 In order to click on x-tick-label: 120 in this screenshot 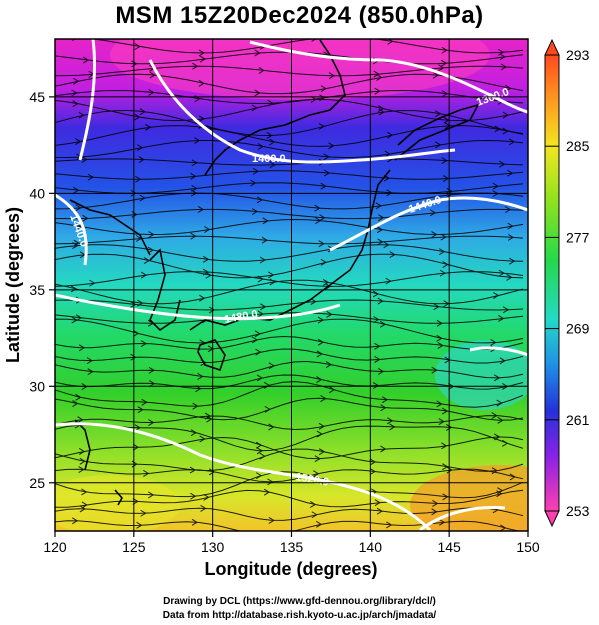, I will do `click(55, 547)`.